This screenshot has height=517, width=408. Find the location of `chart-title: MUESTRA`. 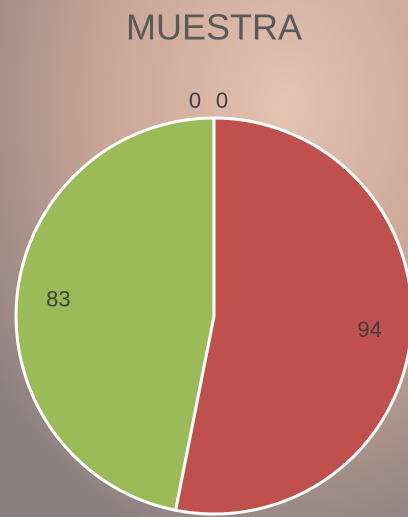

chart-title: MUESTRA is located at coordinates (214, 27).